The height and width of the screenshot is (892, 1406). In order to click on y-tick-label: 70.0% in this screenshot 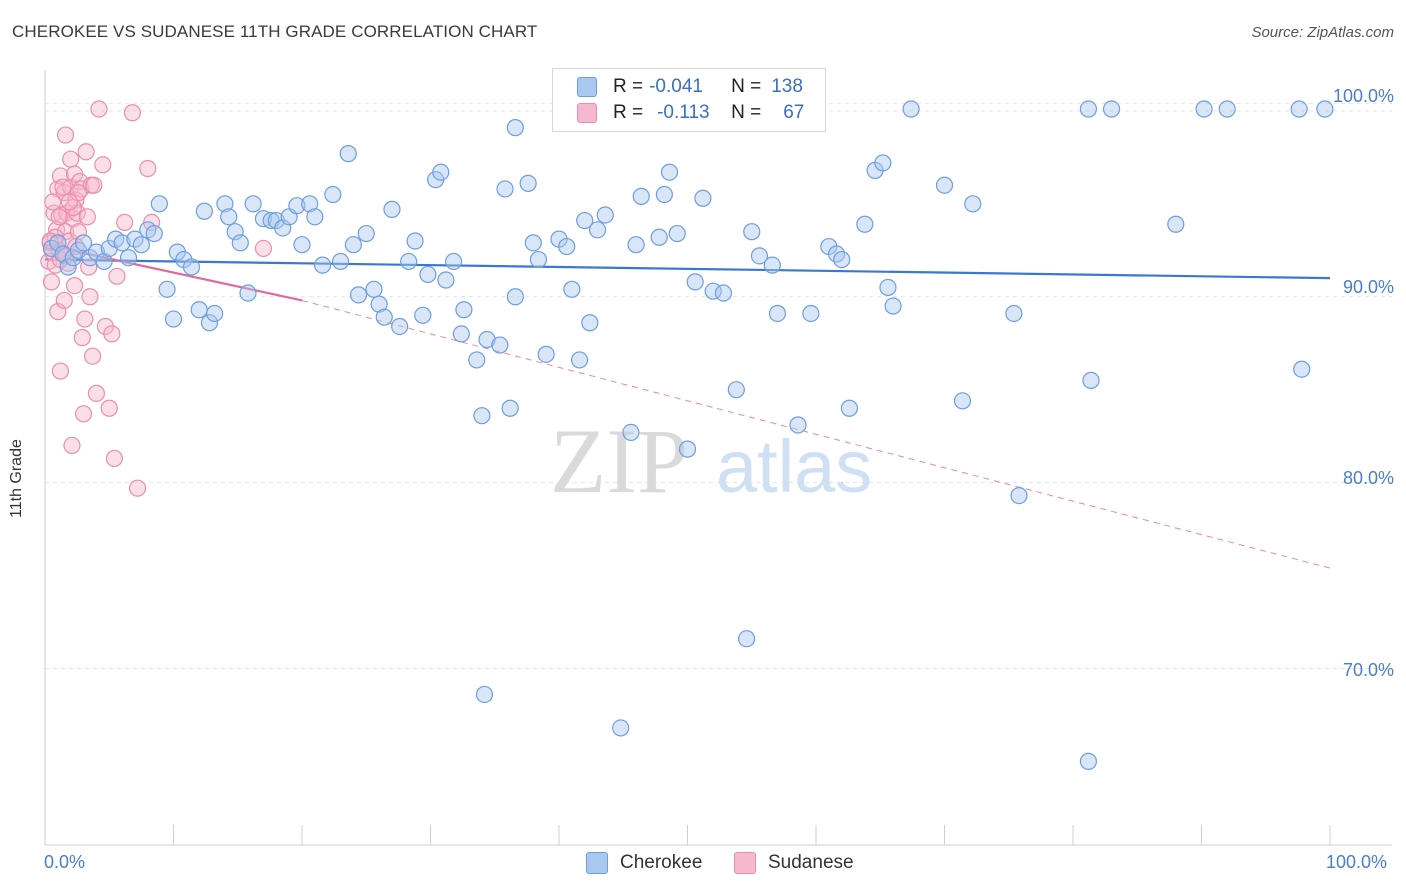, I will do `click(1368, 670)`.